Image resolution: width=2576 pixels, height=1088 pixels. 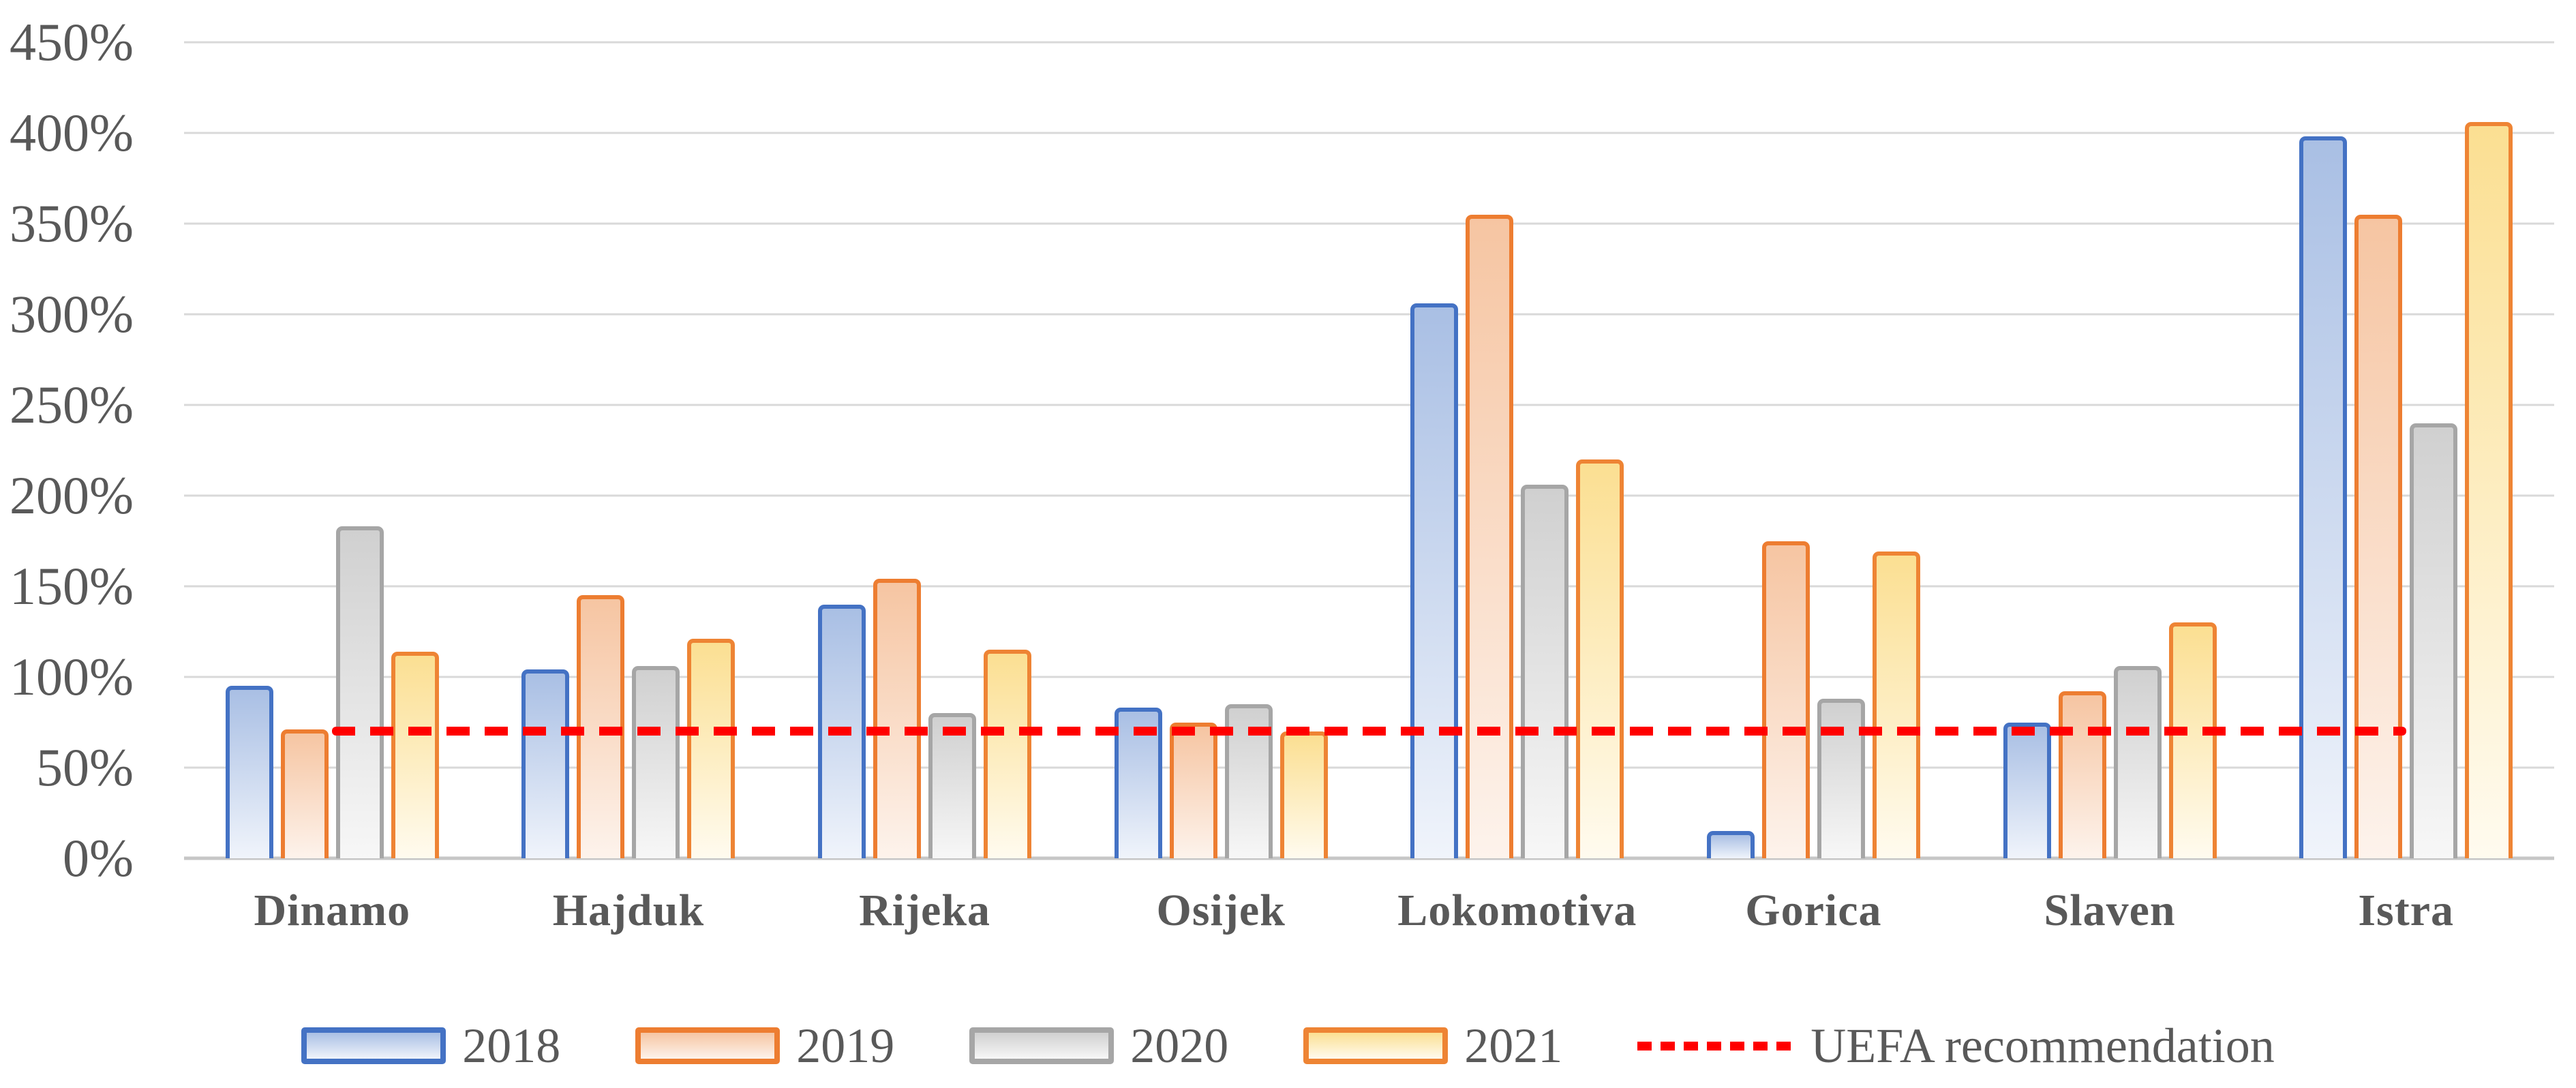 I want to click on legend-label-2019: 2019, so click(x=846, y=1045).